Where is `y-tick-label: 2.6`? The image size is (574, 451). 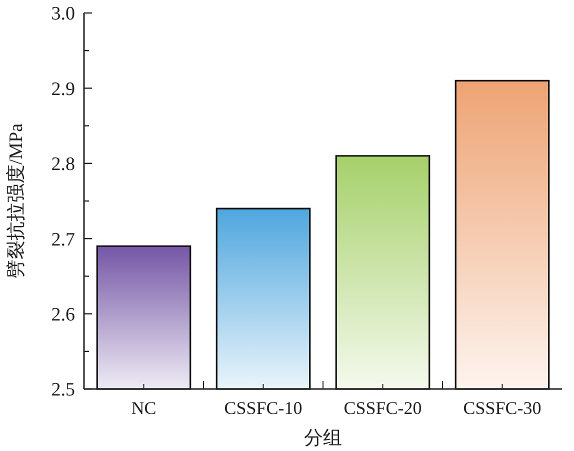 y-tick-label: 2.6 is located at coordinates (63, 315).